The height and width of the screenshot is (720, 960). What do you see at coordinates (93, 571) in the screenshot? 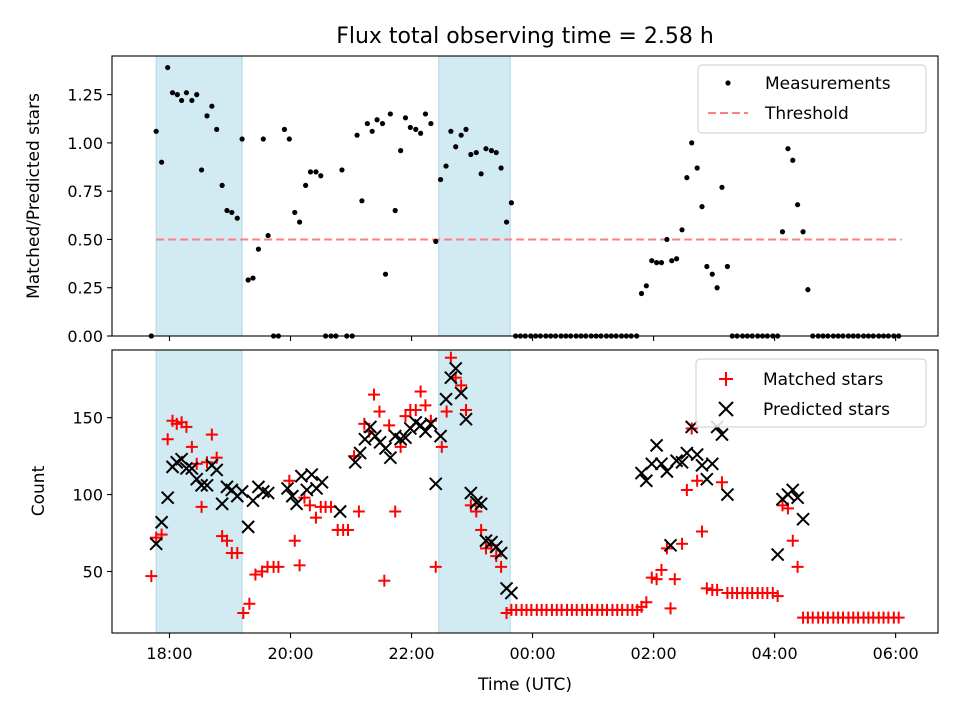
I see `bottom-y-tick-label: 50` at bounding box center [93, 571].